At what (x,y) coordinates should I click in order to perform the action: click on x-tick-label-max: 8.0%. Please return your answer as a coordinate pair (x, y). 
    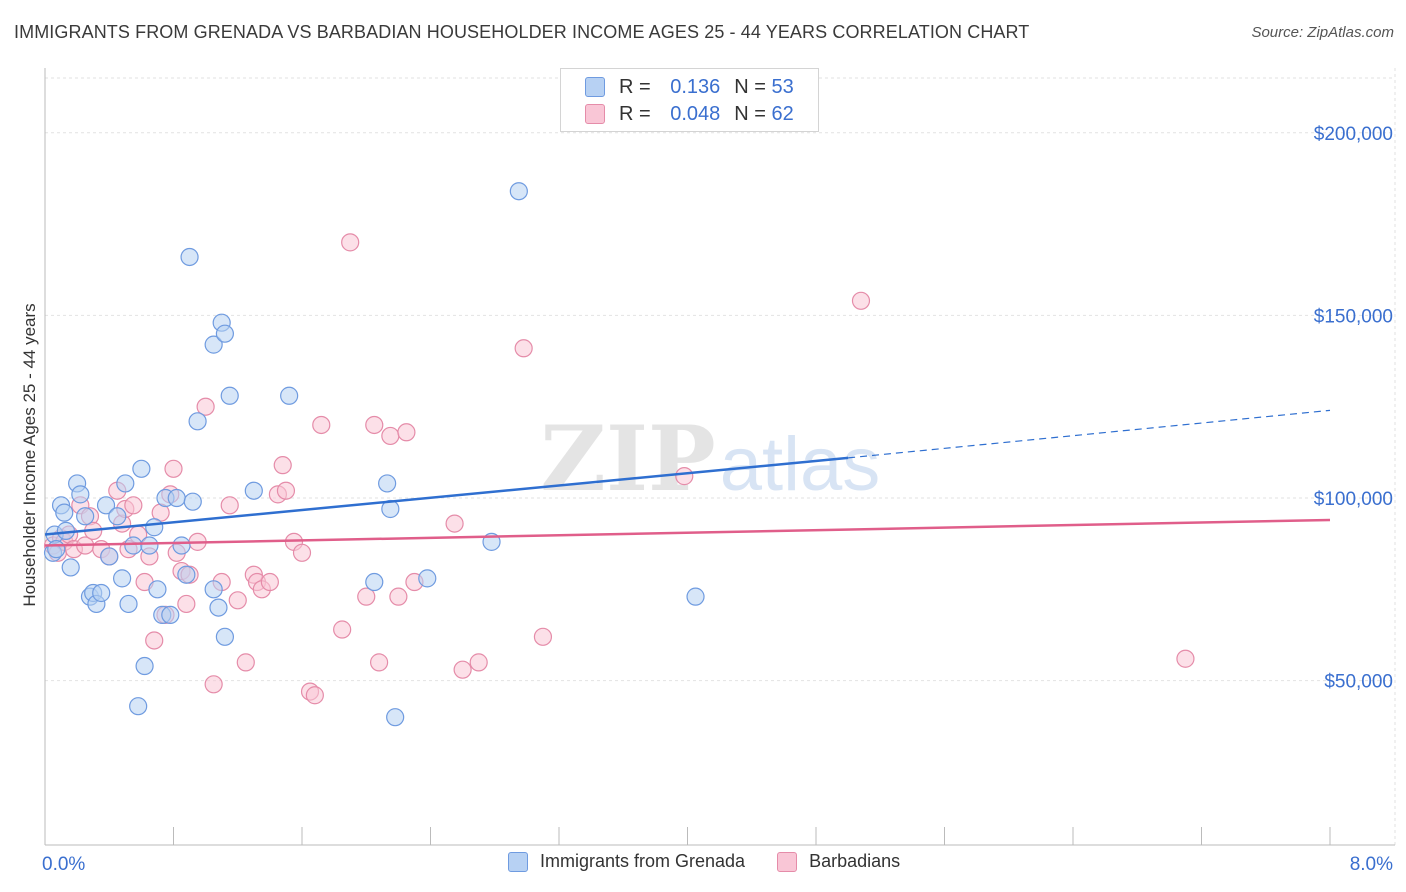
    Looking at the image, I should click on (1371, 864).